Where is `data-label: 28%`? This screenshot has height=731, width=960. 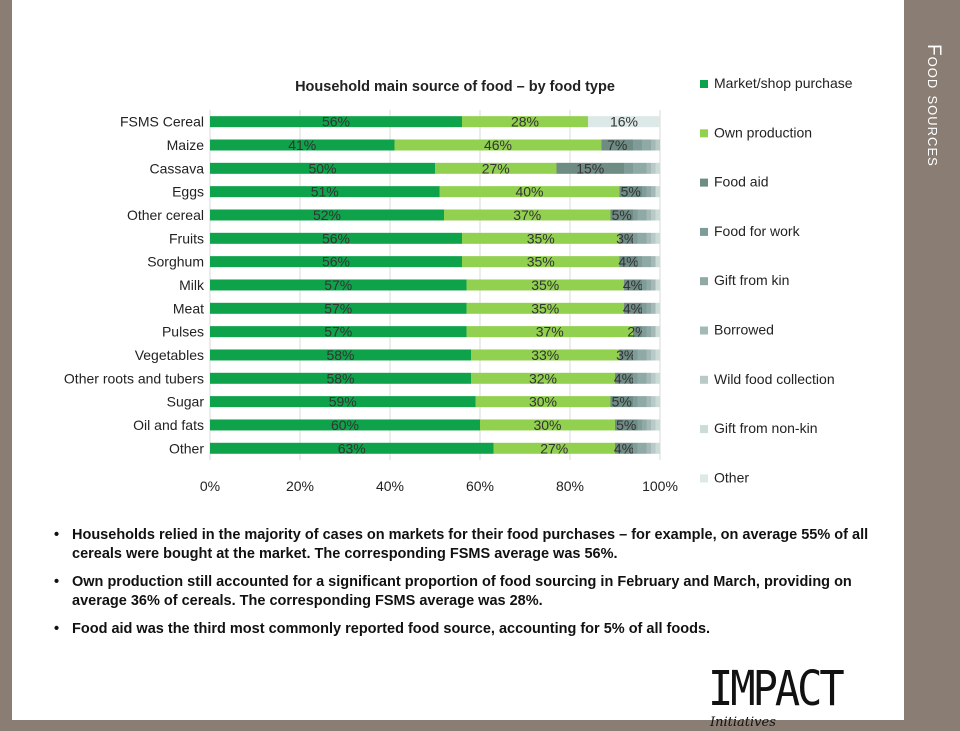
data-label: 28% is located at coordinates (525, 122).